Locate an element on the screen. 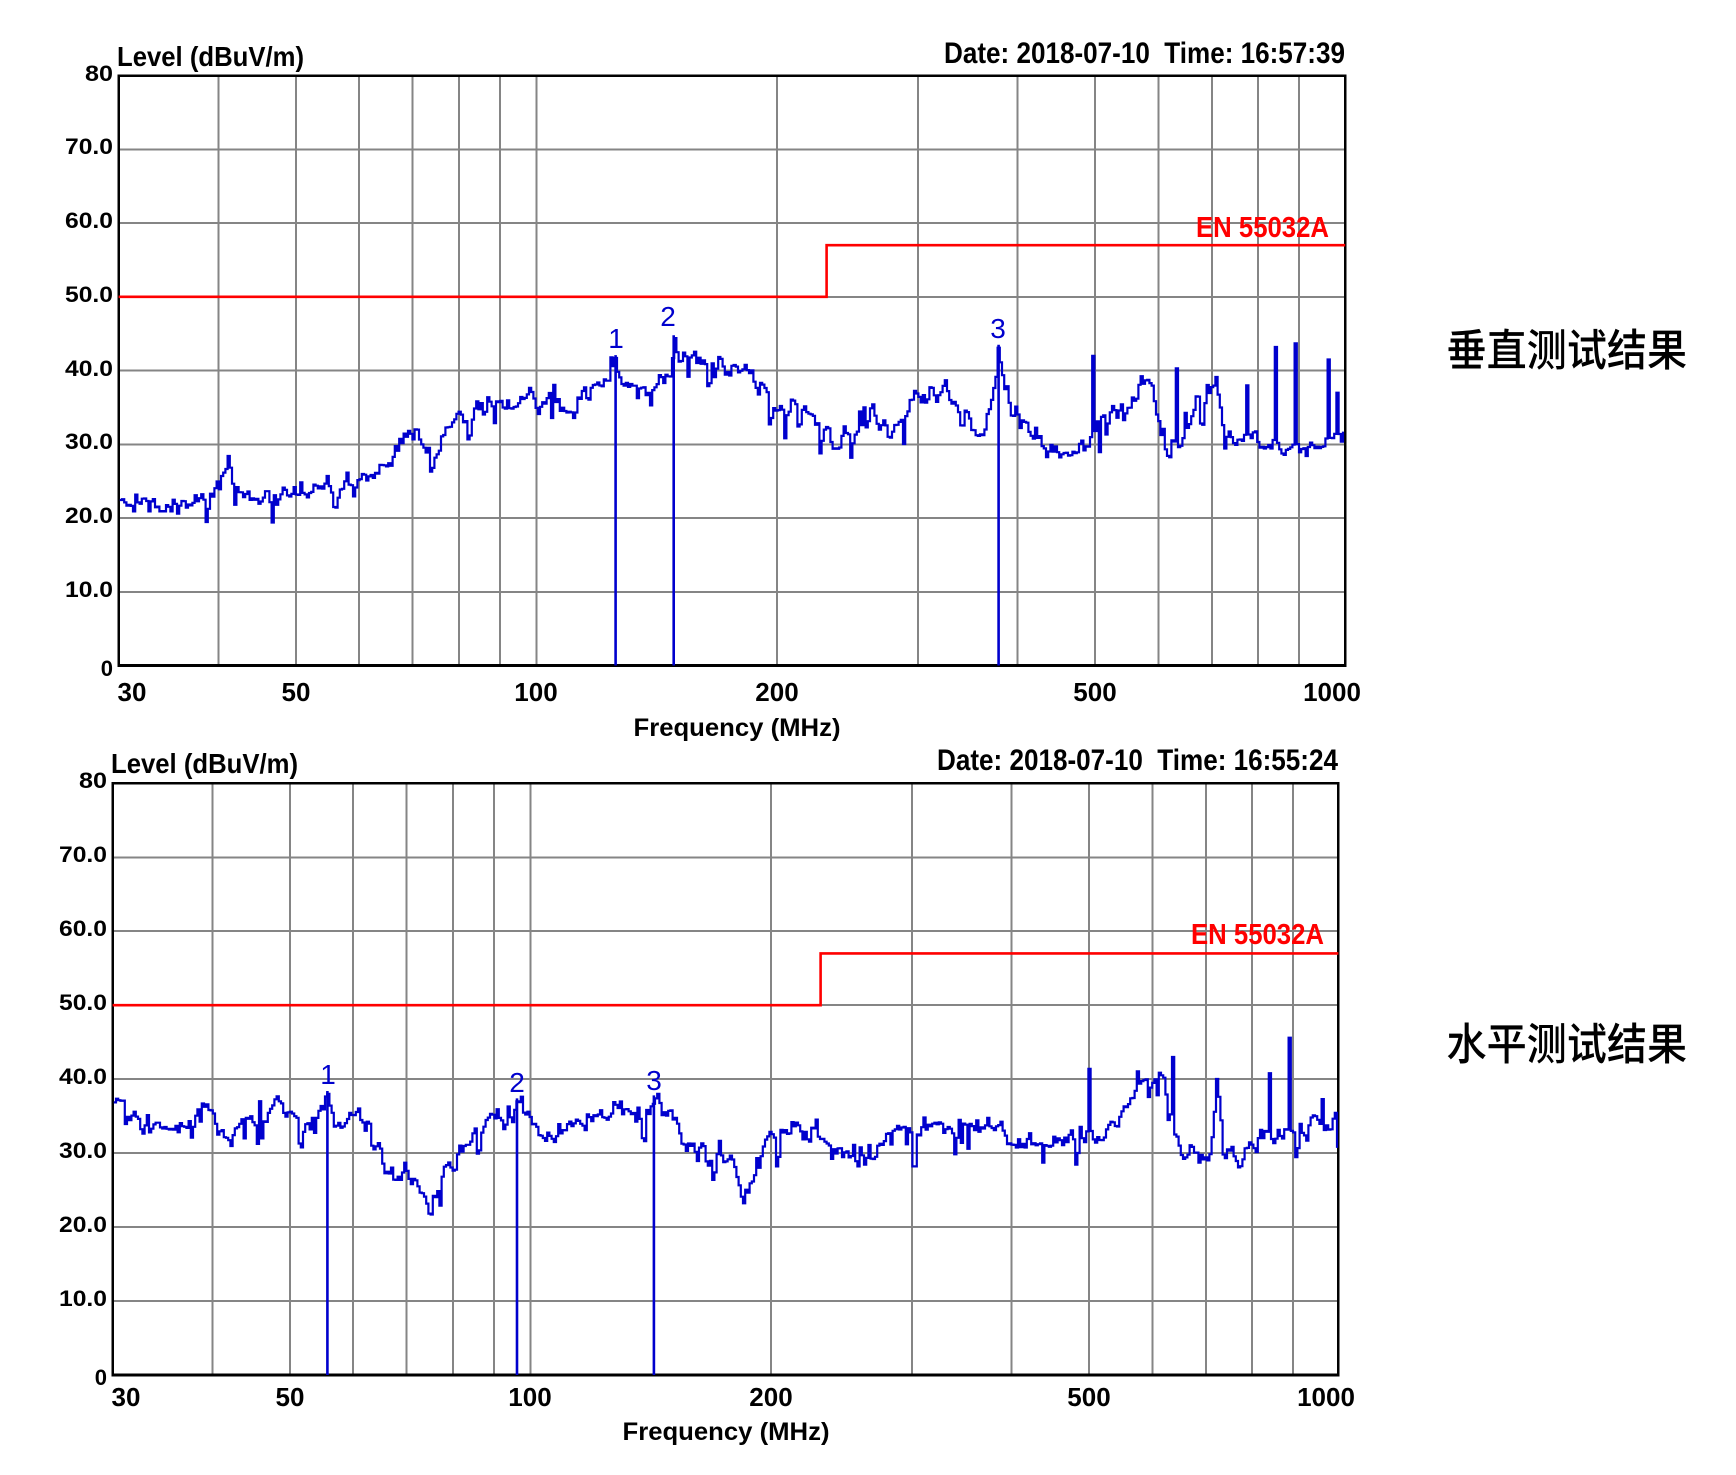 This screenshot has height=1475, width=1736. svg-text:Date: 2018-07-10 Time: 16:55:: Date: 2018-07-10 Time: 16:55:24 is located at coordinates (1137, 760).